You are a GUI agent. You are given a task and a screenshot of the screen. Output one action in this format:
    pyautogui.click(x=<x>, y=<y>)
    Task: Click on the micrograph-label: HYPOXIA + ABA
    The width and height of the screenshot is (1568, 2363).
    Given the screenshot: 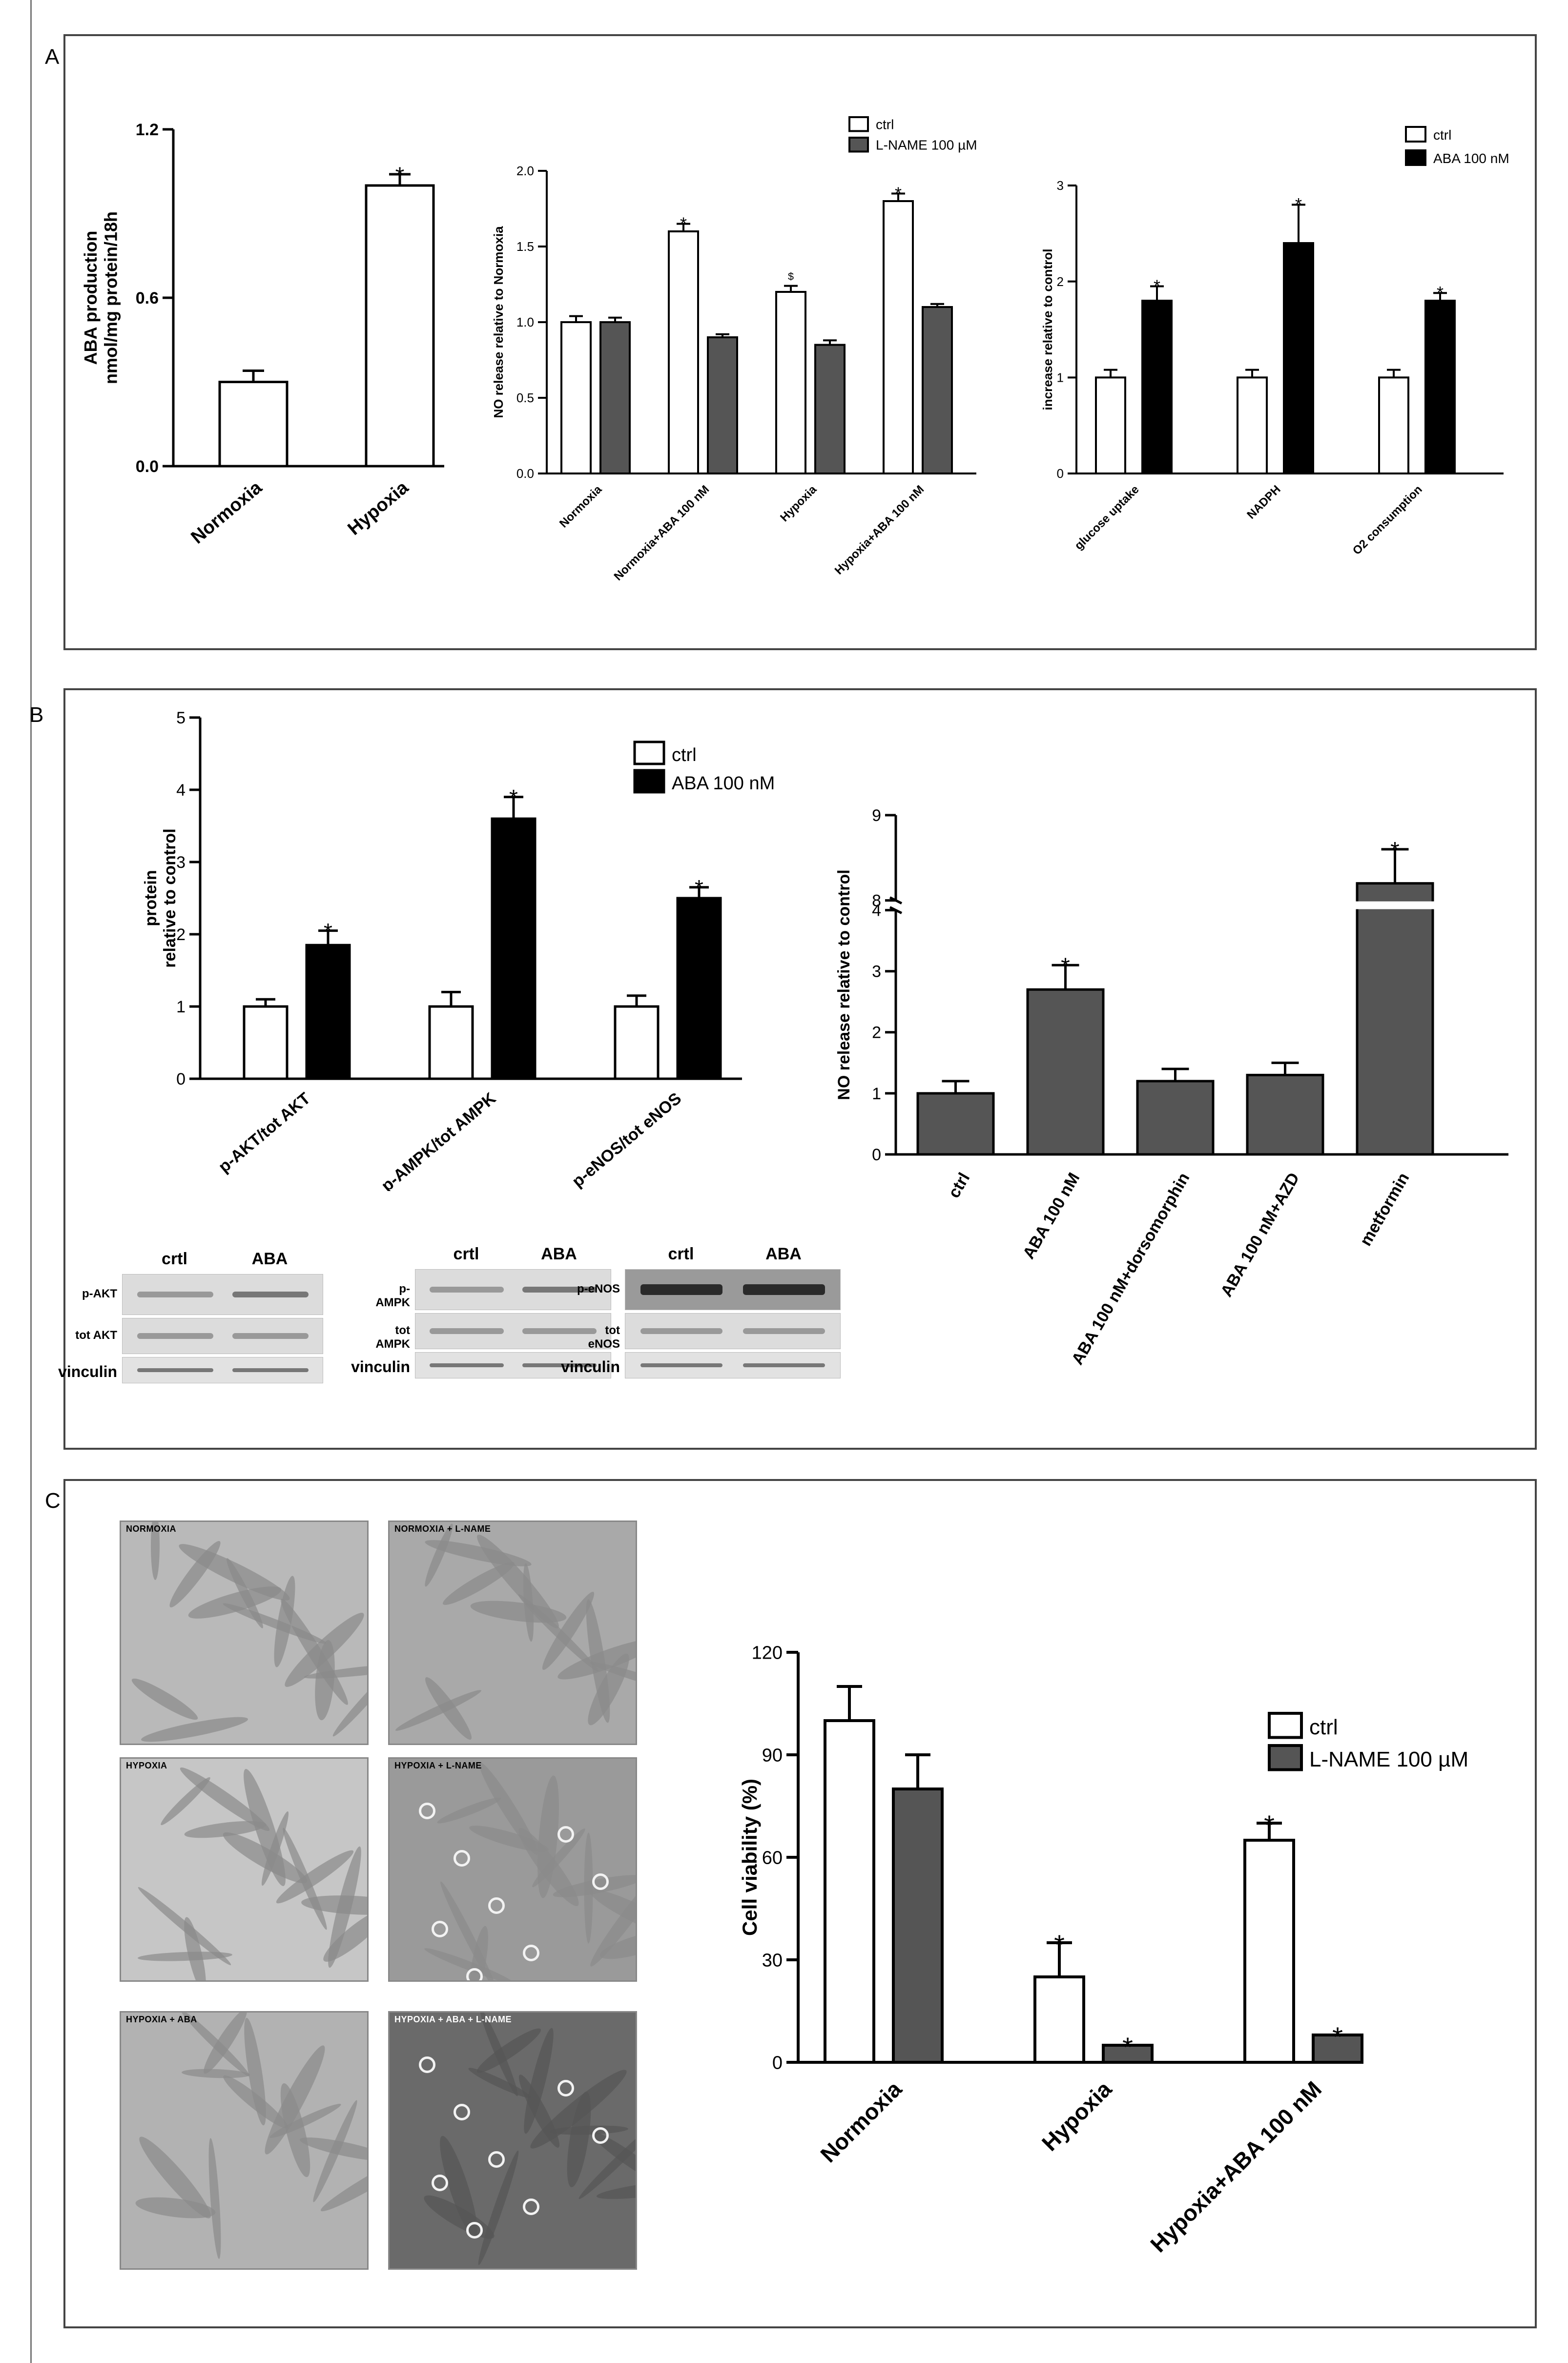 What is the action you would take?
    pyautogui.click(x=161, y=2019)
    